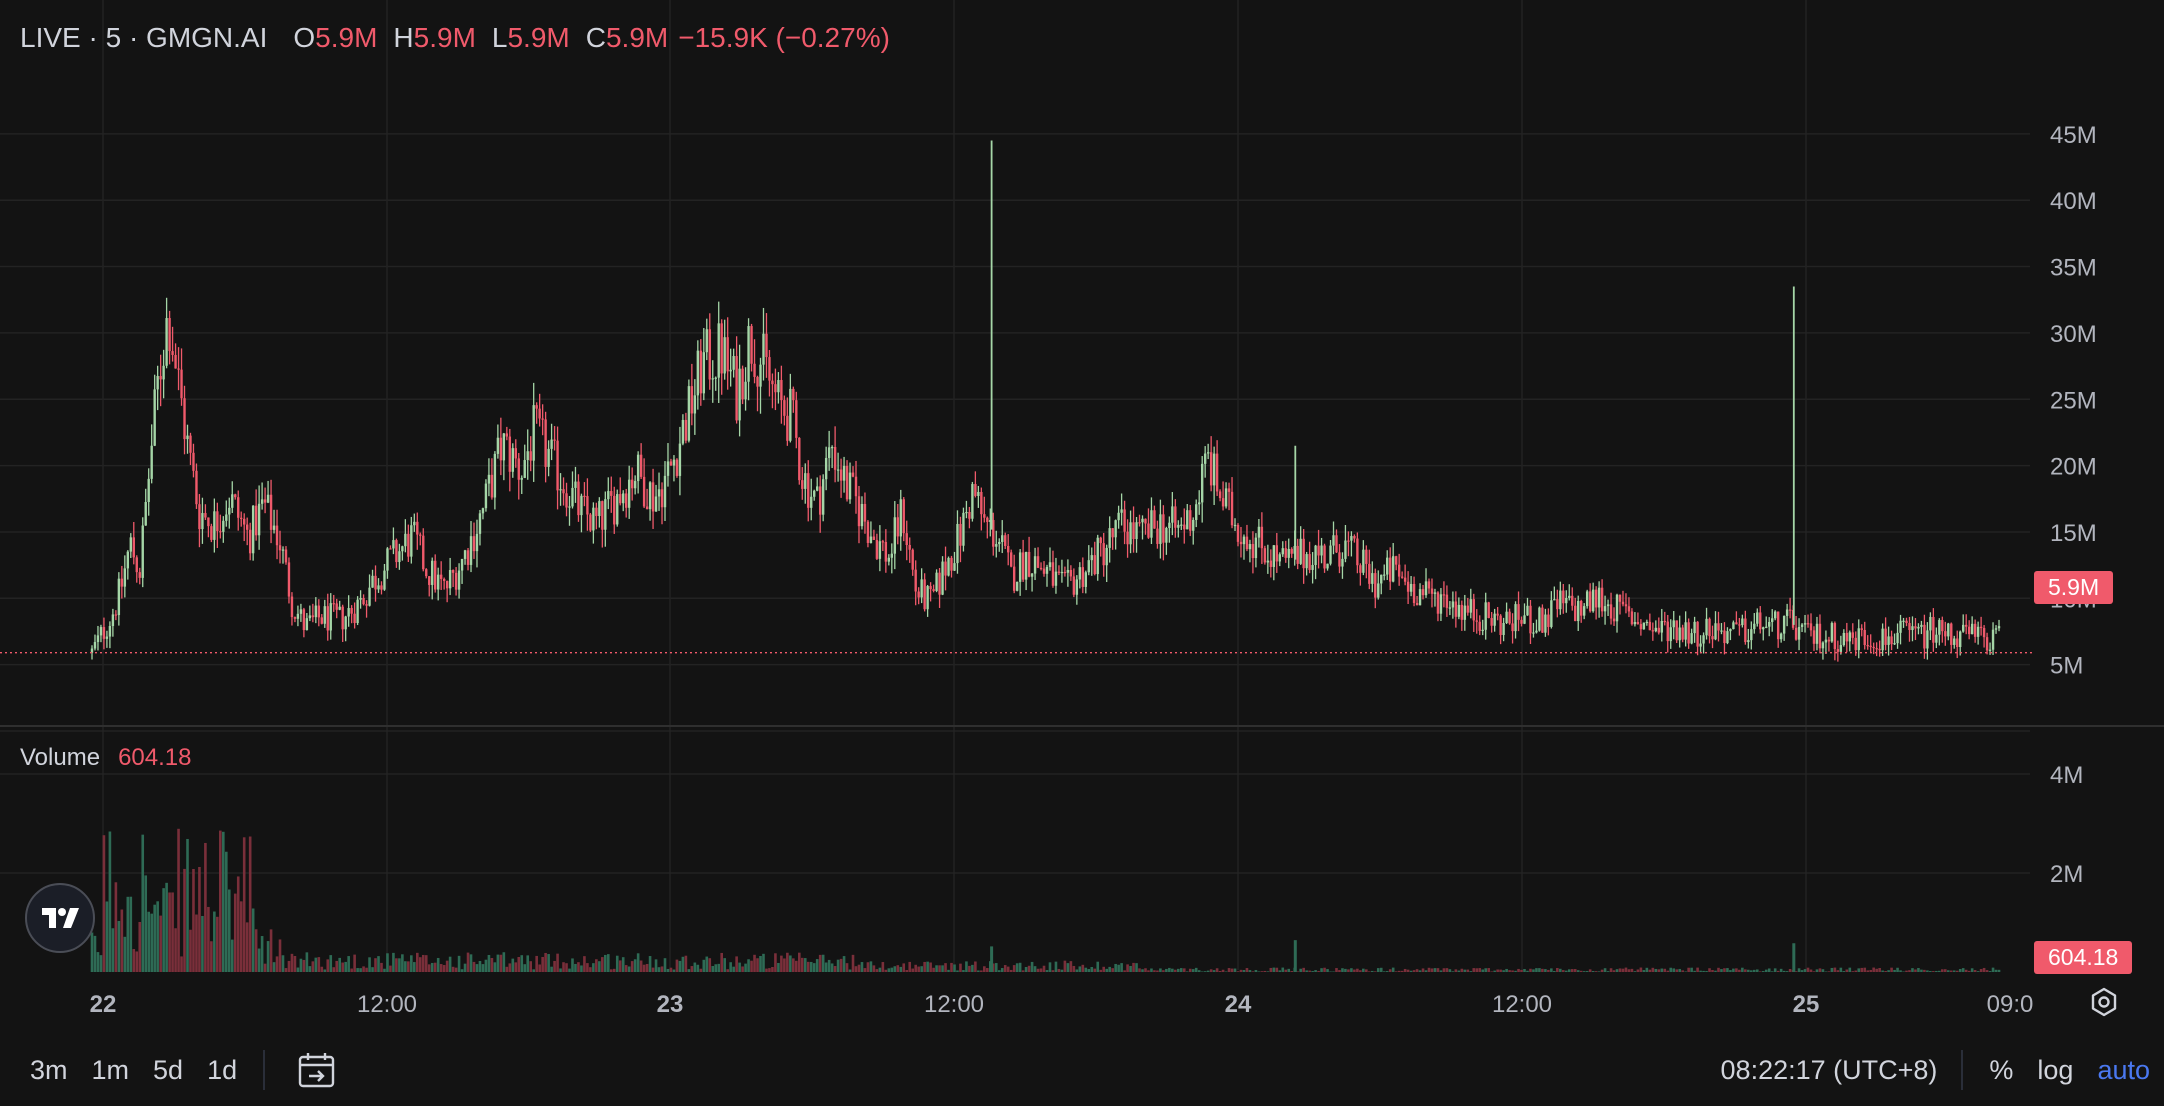 The image size is (2164, 1106). What do you see at coordinates (2001, 1069) in the screenshot?
I see `percent-scale-button: %` at bounding box center [2001, 1069].